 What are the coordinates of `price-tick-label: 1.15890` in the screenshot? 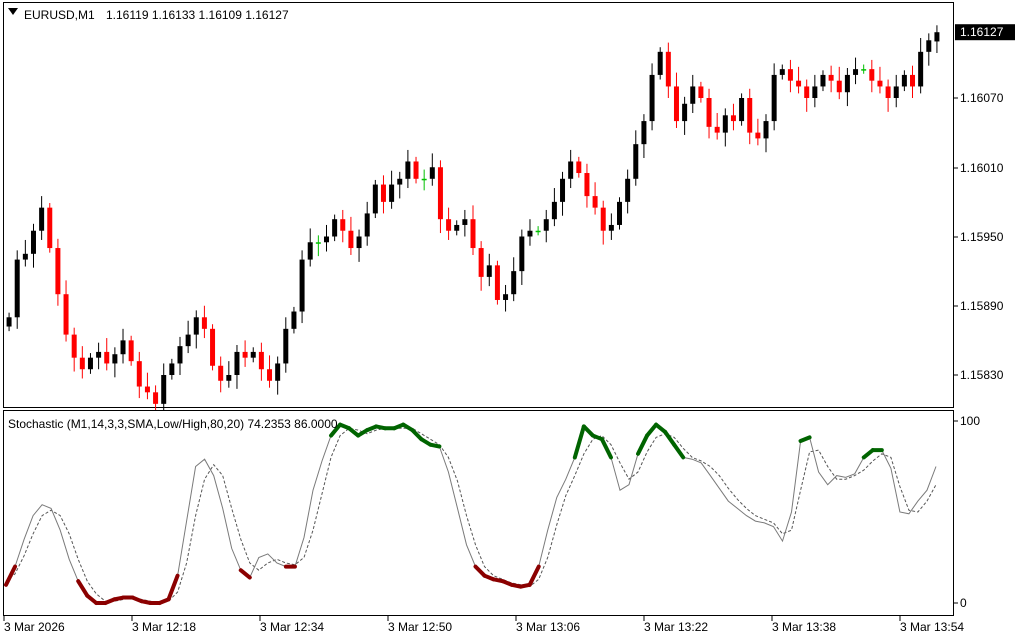 It's located at (982, 306).